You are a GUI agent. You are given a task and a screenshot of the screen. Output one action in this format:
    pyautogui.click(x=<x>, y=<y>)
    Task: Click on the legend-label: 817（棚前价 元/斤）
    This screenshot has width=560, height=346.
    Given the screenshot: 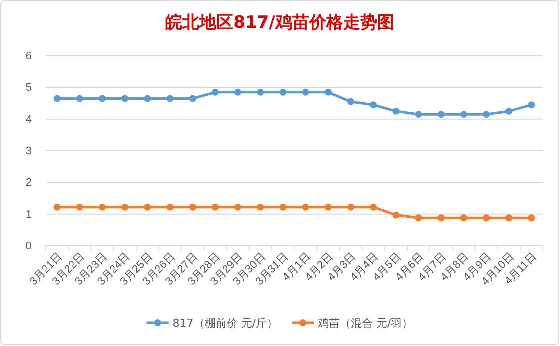 What is the action you would take?
    pyautogui.click(x=225, y=323)
    